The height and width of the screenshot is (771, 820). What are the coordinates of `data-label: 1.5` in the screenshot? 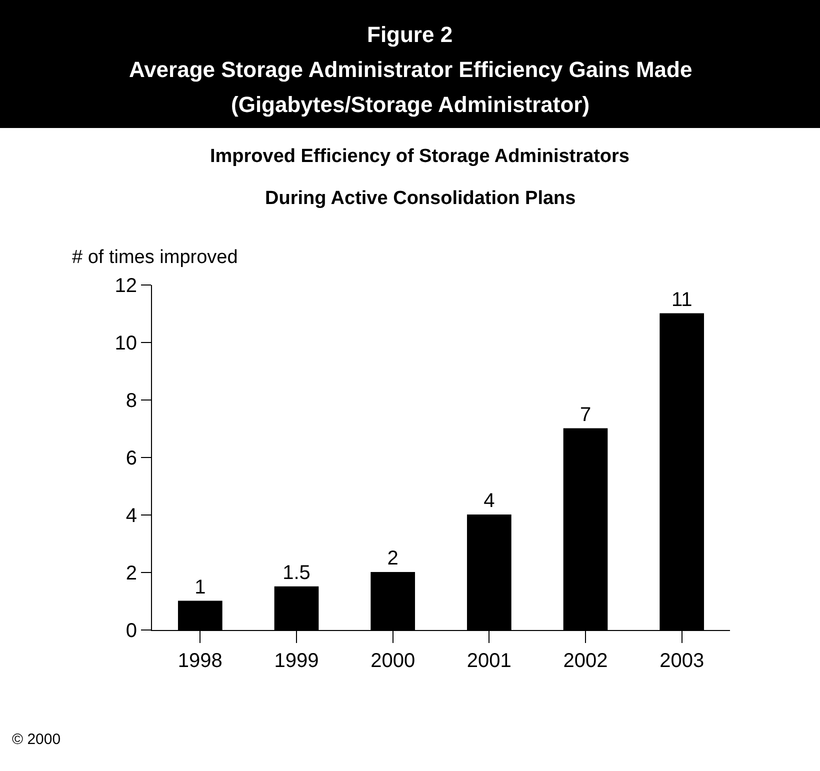 It's located at (296, 573).